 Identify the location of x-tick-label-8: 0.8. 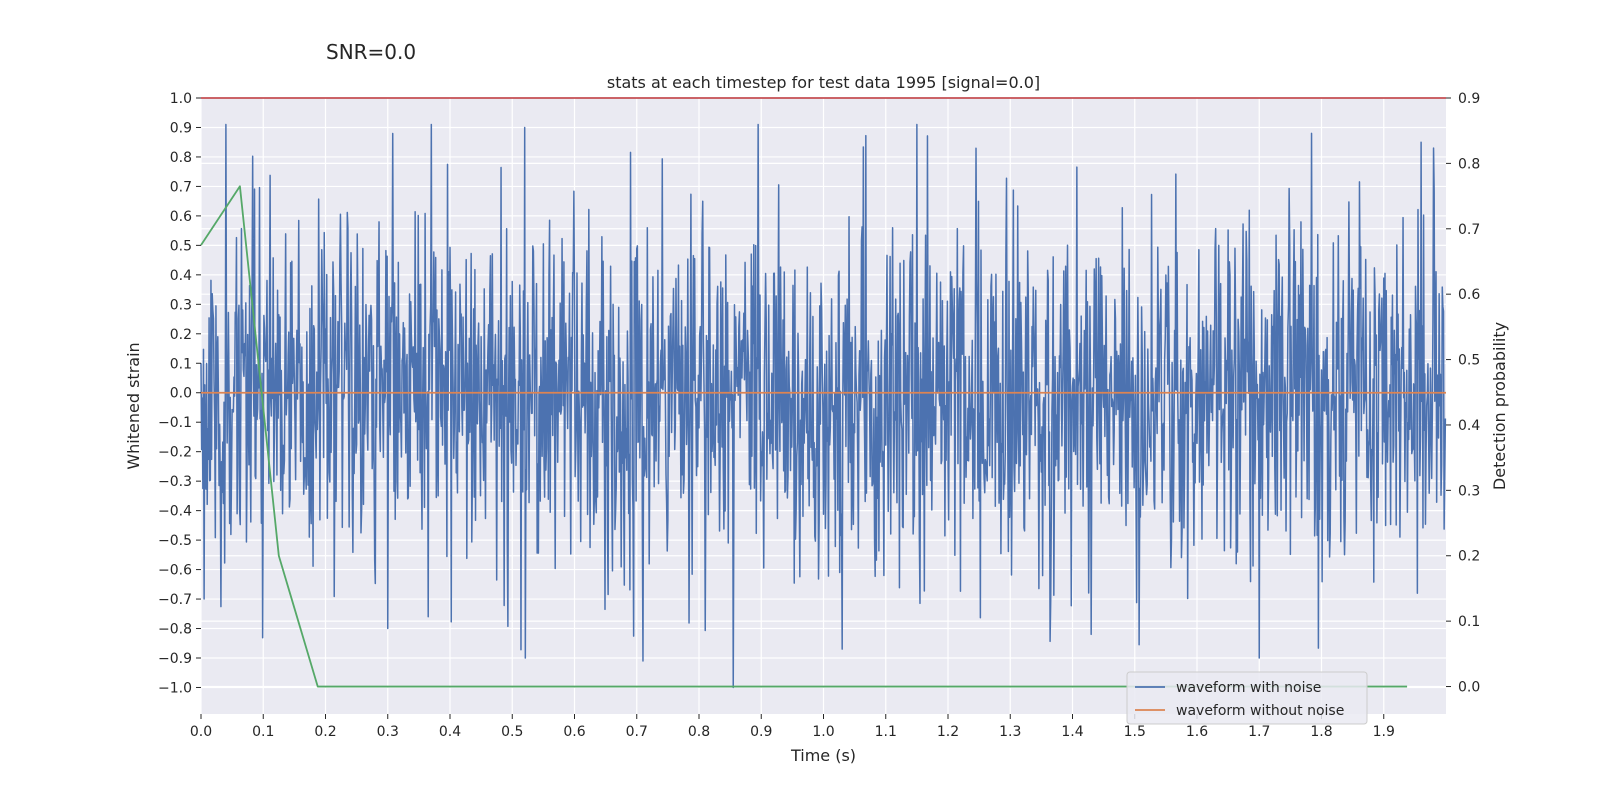
(699, 732).